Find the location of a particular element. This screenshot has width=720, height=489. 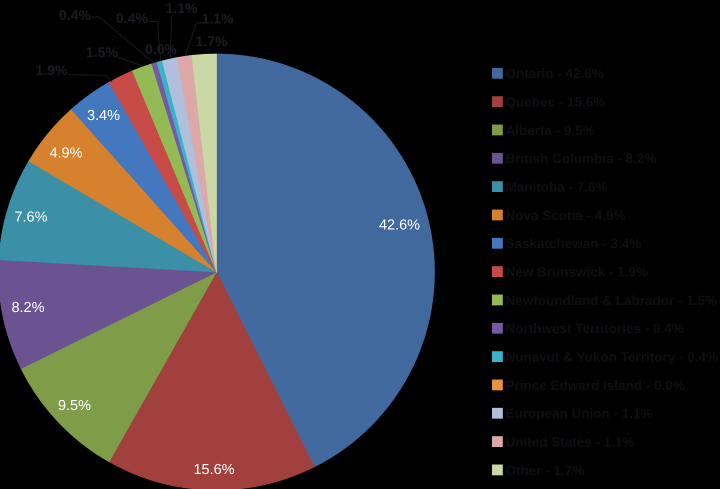

svg-text: 4.9% is located at coordinates (65, 154).